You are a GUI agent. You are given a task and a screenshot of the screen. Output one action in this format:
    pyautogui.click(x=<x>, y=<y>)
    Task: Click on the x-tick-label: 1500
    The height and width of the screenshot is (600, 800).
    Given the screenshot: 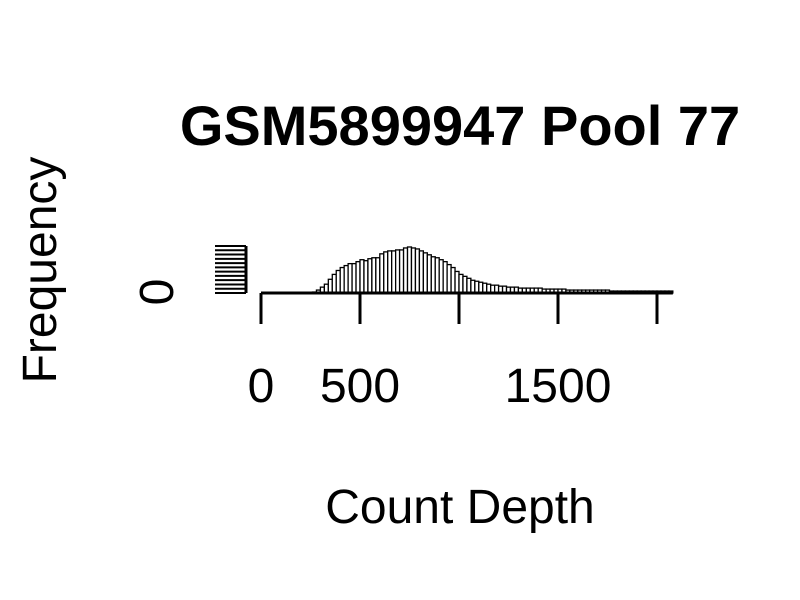 What is the action you would take?
    pyautogui.click(x=558, y=386)
    